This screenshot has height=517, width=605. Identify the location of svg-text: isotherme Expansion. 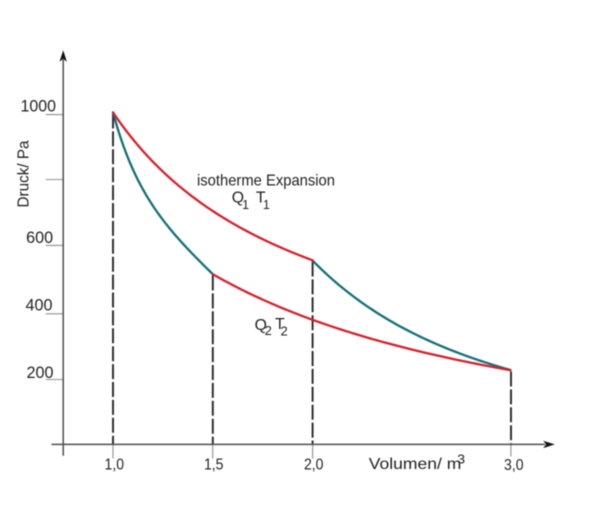
(266, 180).